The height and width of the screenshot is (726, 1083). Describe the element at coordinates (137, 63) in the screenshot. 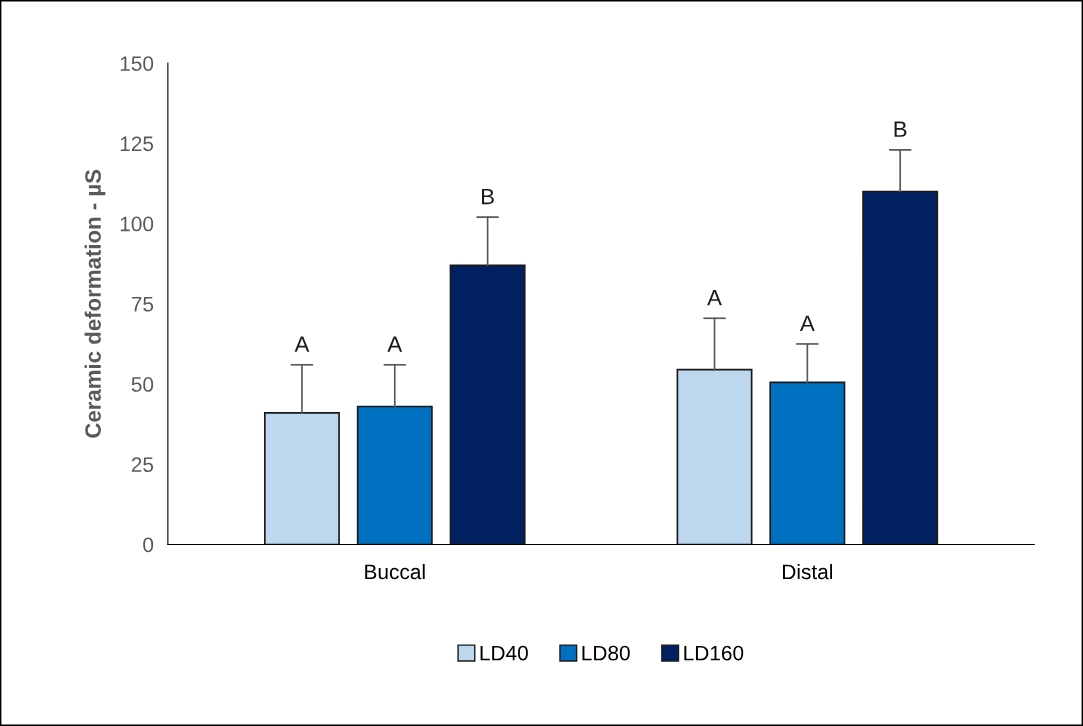

I see `y-tick-label: 150` at that location.